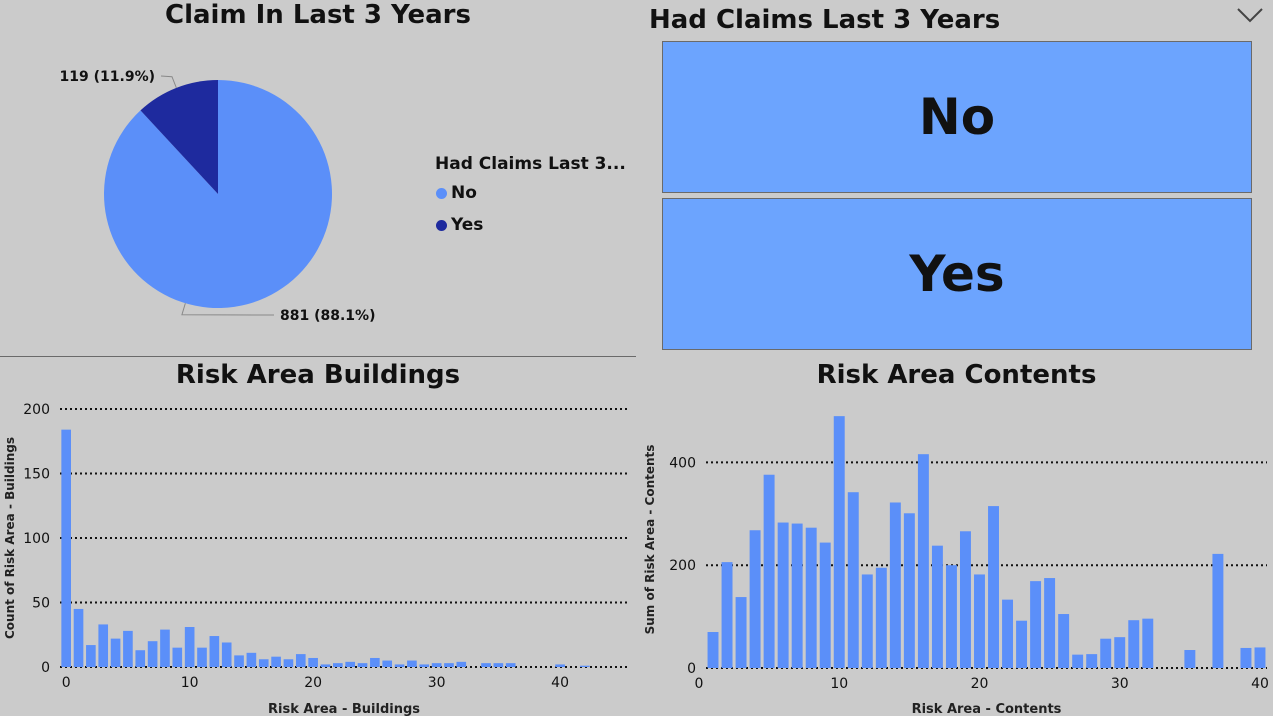  Describe the element at coordinates (36, 475) in the screenshot. I see `y-tick-label: 150` at that location.